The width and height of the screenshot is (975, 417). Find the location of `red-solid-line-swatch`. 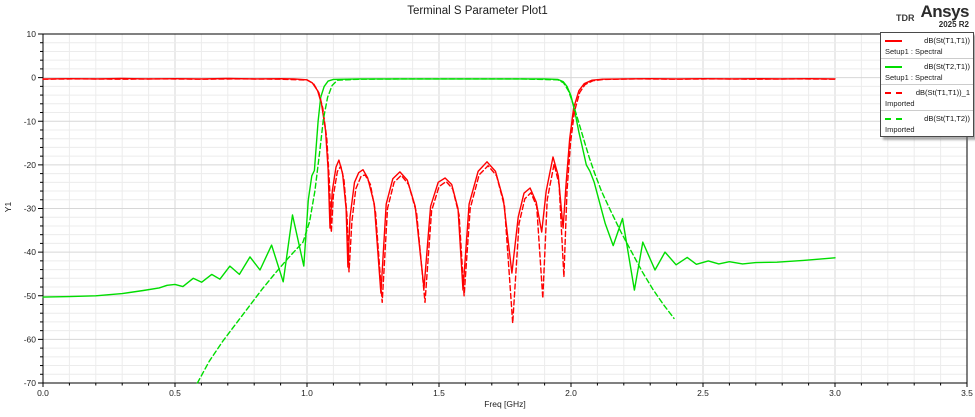

red-solid-line-swatch is located at coordinates (893, 40).